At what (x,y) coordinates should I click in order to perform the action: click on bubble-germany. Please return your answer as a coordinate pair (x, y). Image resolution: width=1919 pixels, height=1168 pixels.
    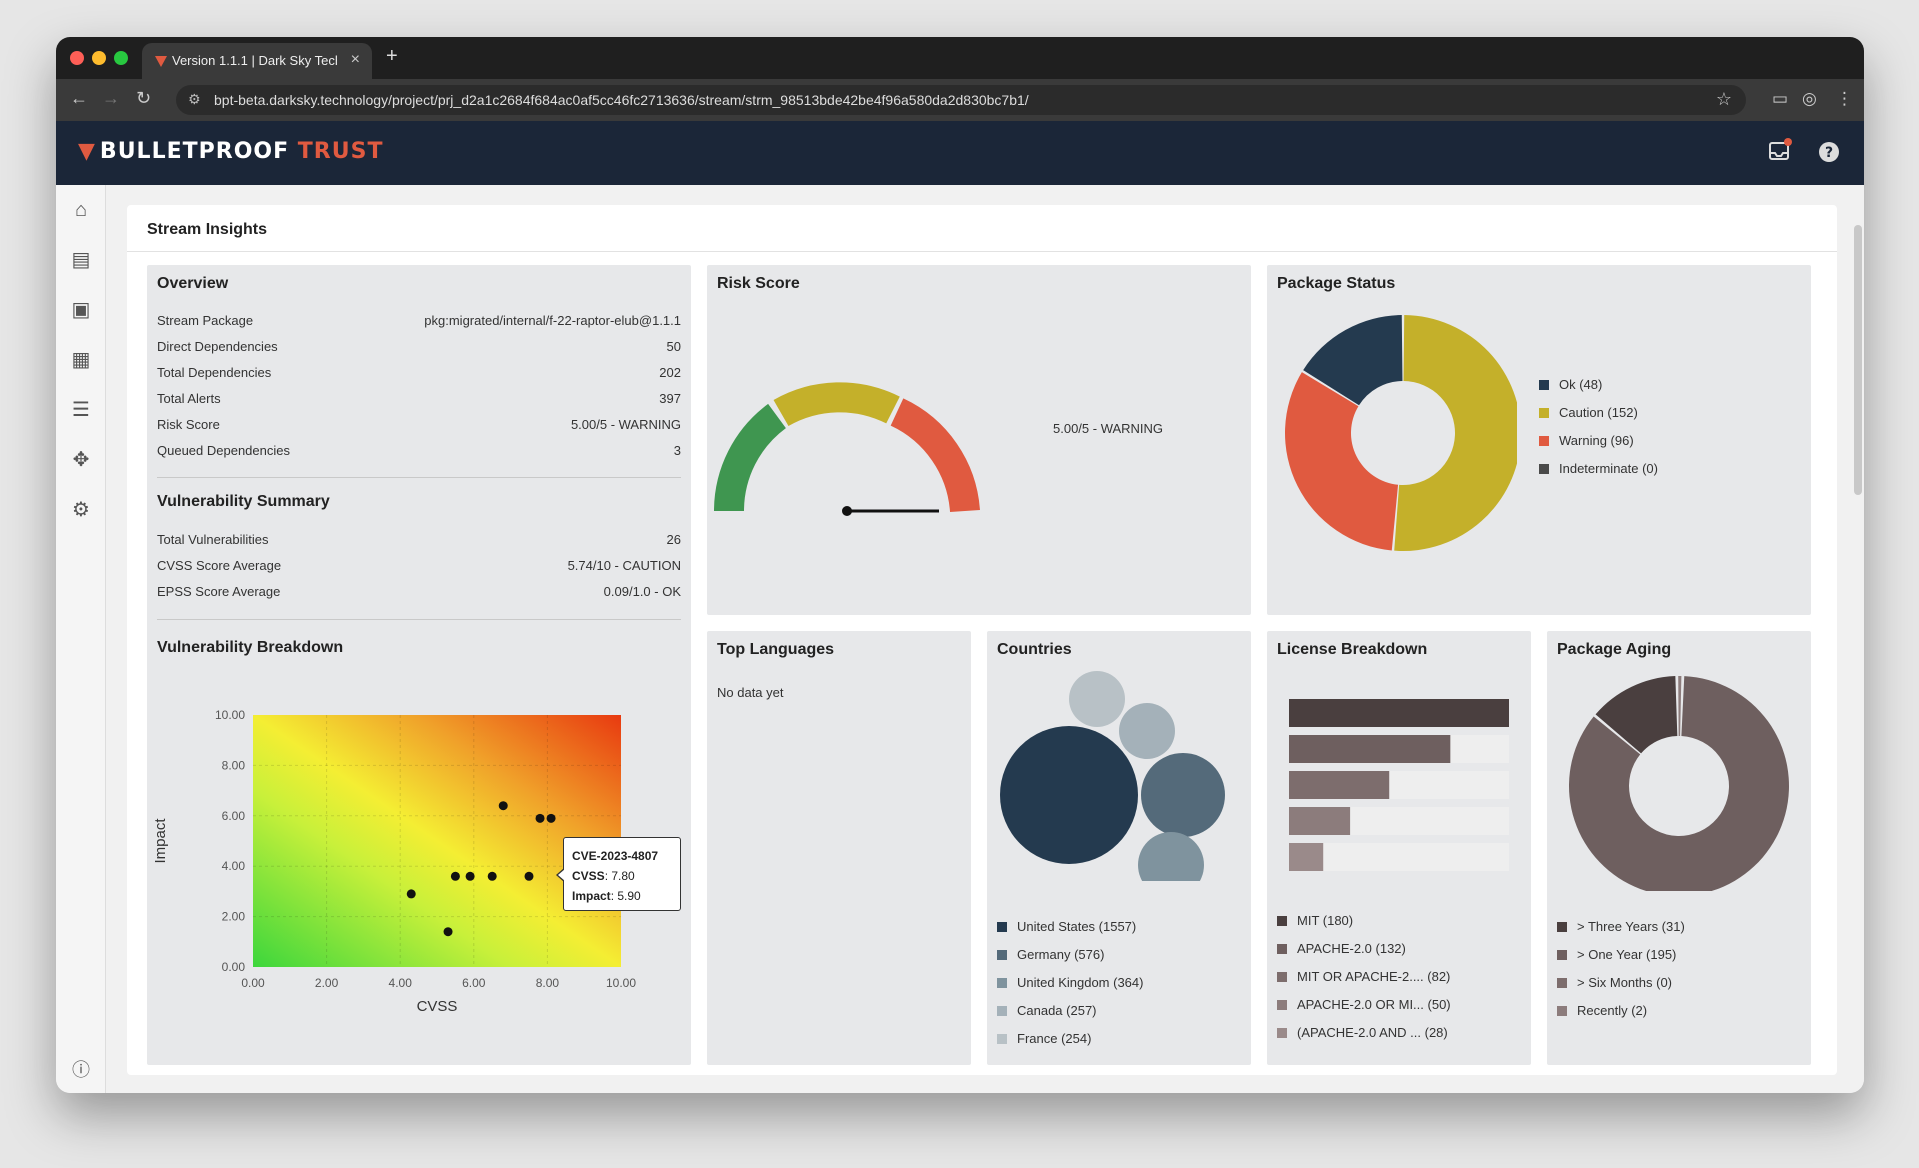
    Looking at the image, I should click on (1183, 795).